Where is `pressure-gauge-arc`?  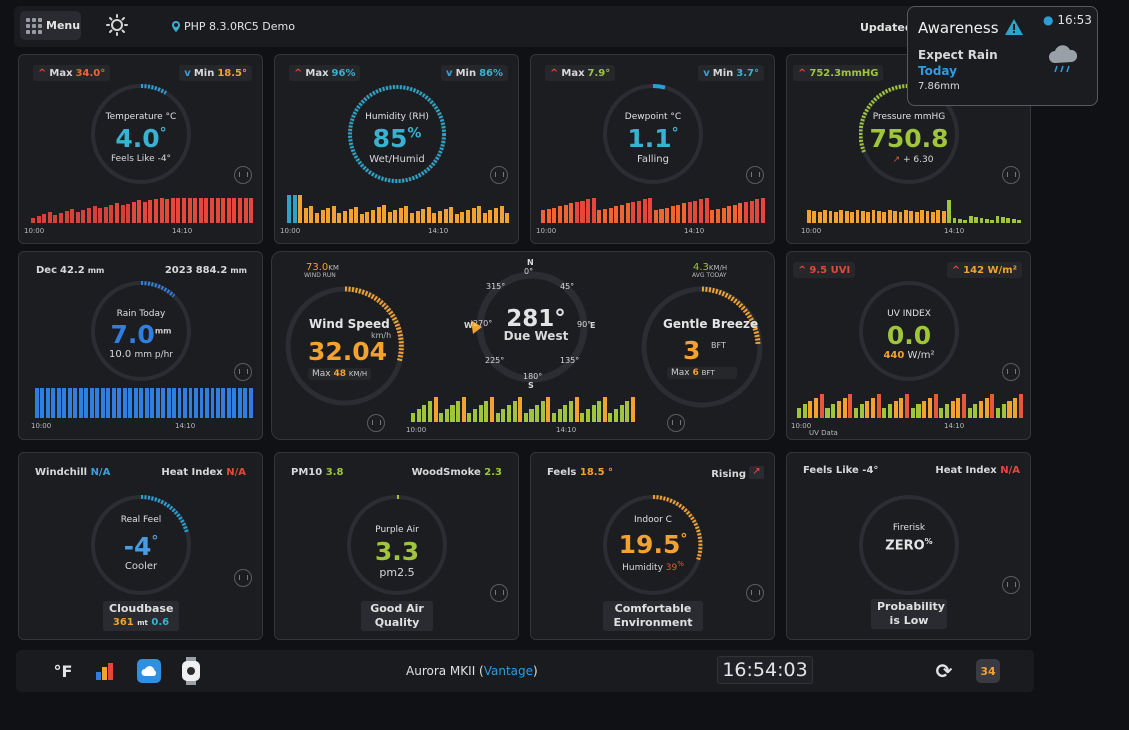 pressure-gauge-arc is located at coordinates (884, 118).